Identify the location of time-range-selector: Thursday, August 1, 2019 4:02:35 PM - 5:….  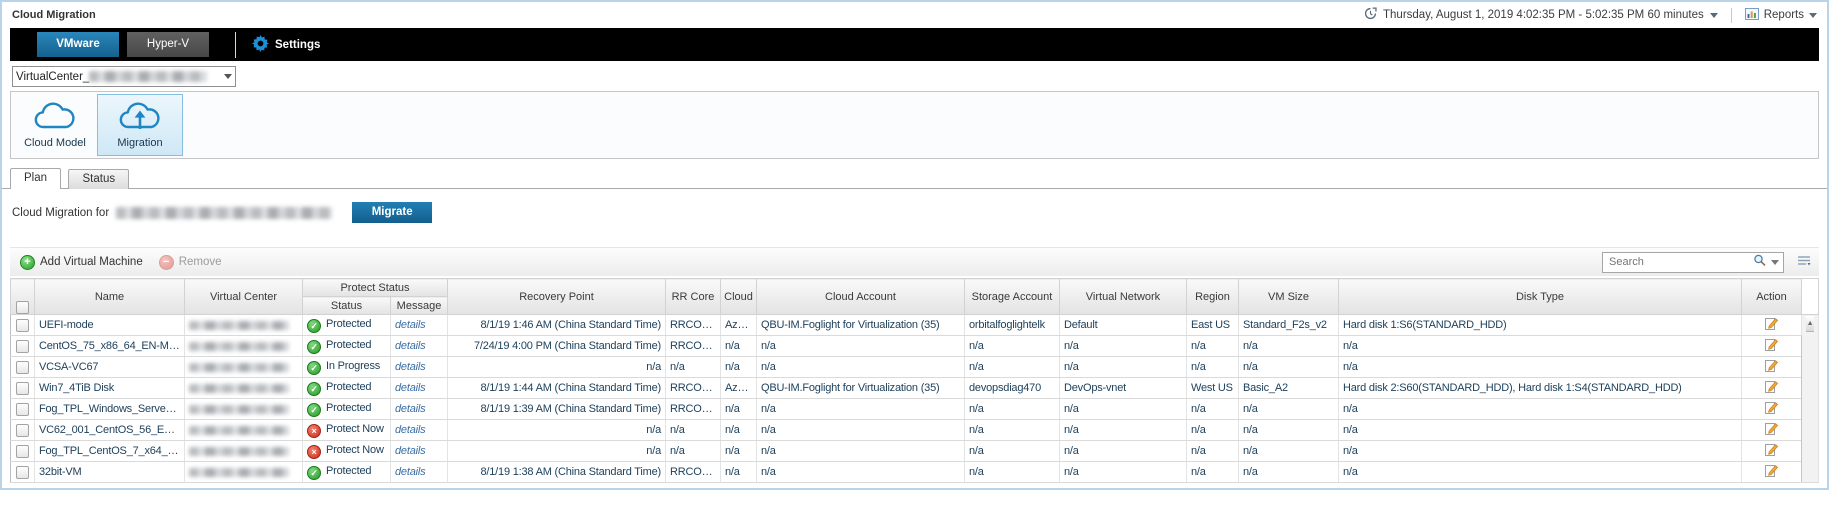
(1541, 15).